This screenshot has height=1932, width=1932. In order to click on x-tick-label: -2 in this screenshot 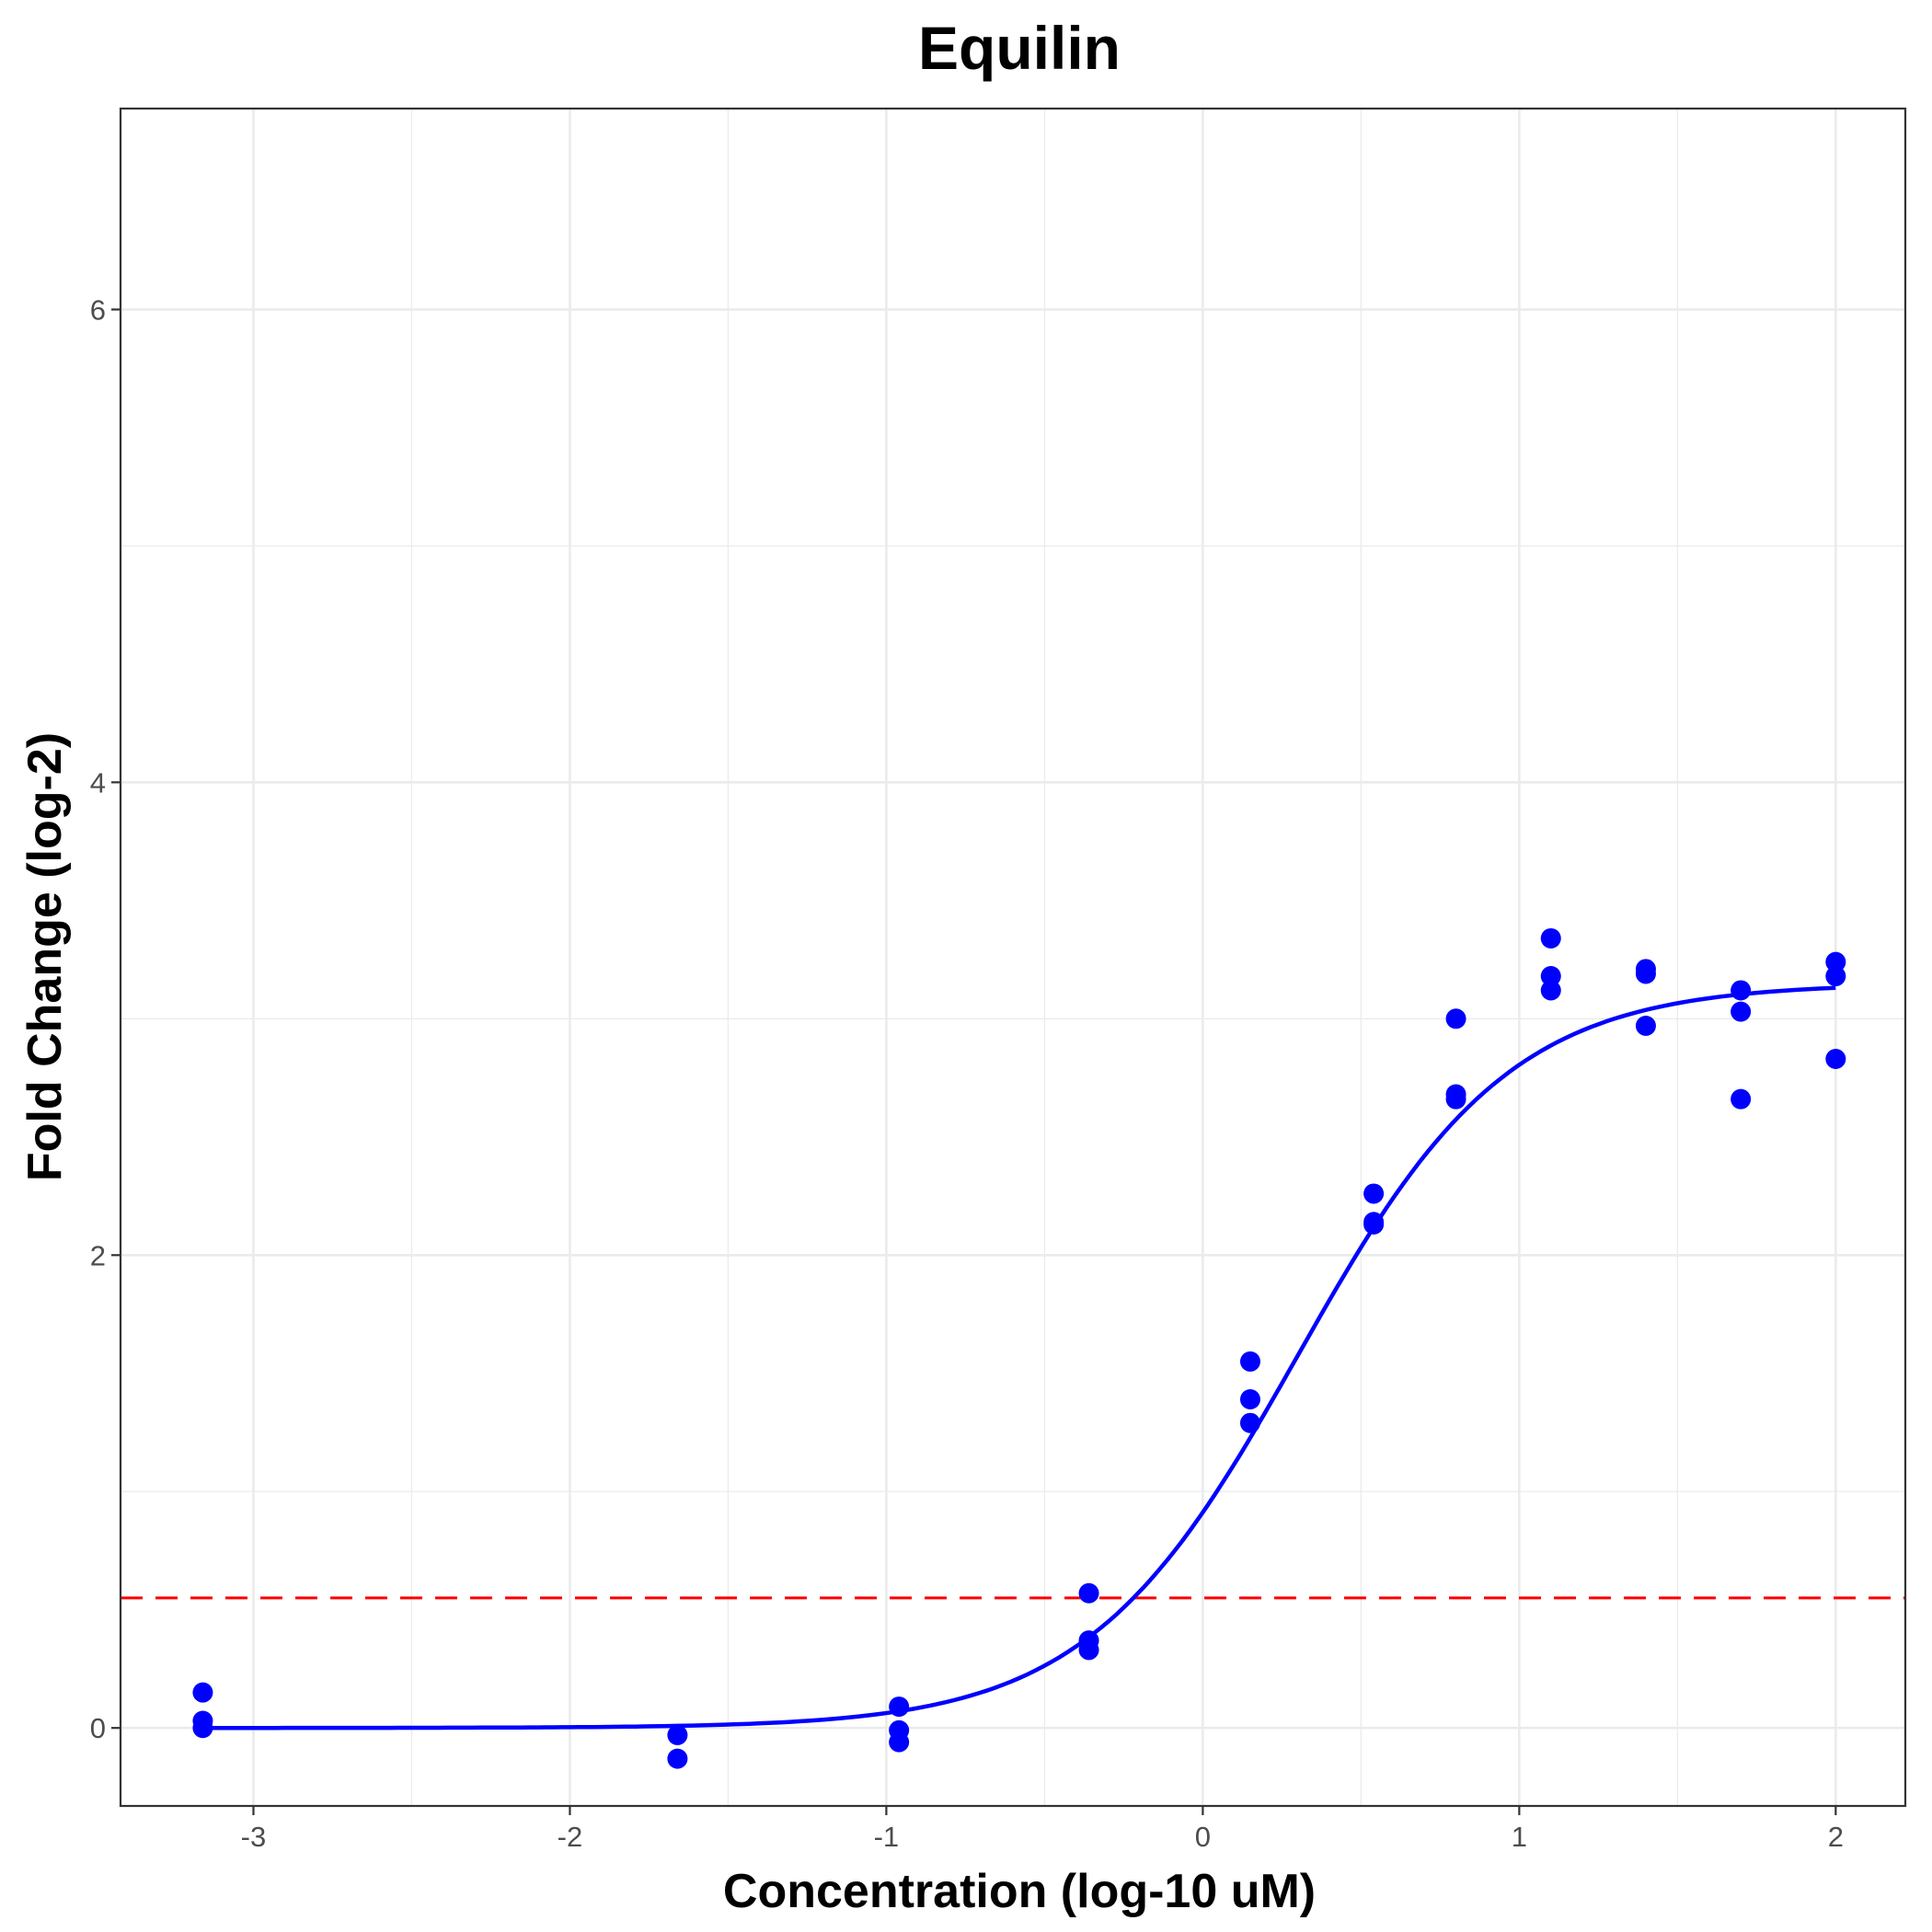, I will do `click(570, 1837)`.